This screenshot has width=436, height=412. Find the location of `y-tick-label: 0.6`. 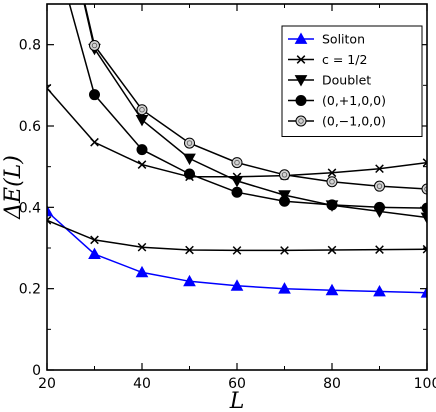

y-tick-label: 0.6 is located at coordinates (30, 127).